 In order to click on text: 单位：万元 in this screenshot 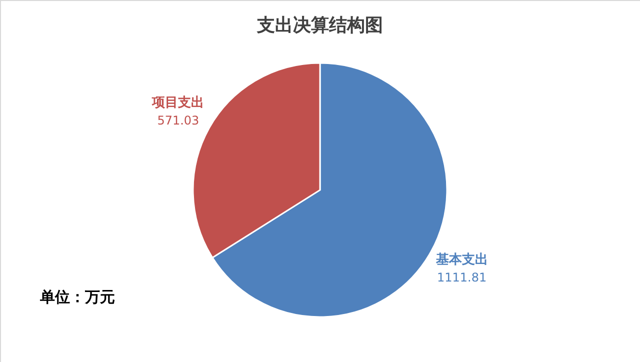, I will do `click(77, 297)`.